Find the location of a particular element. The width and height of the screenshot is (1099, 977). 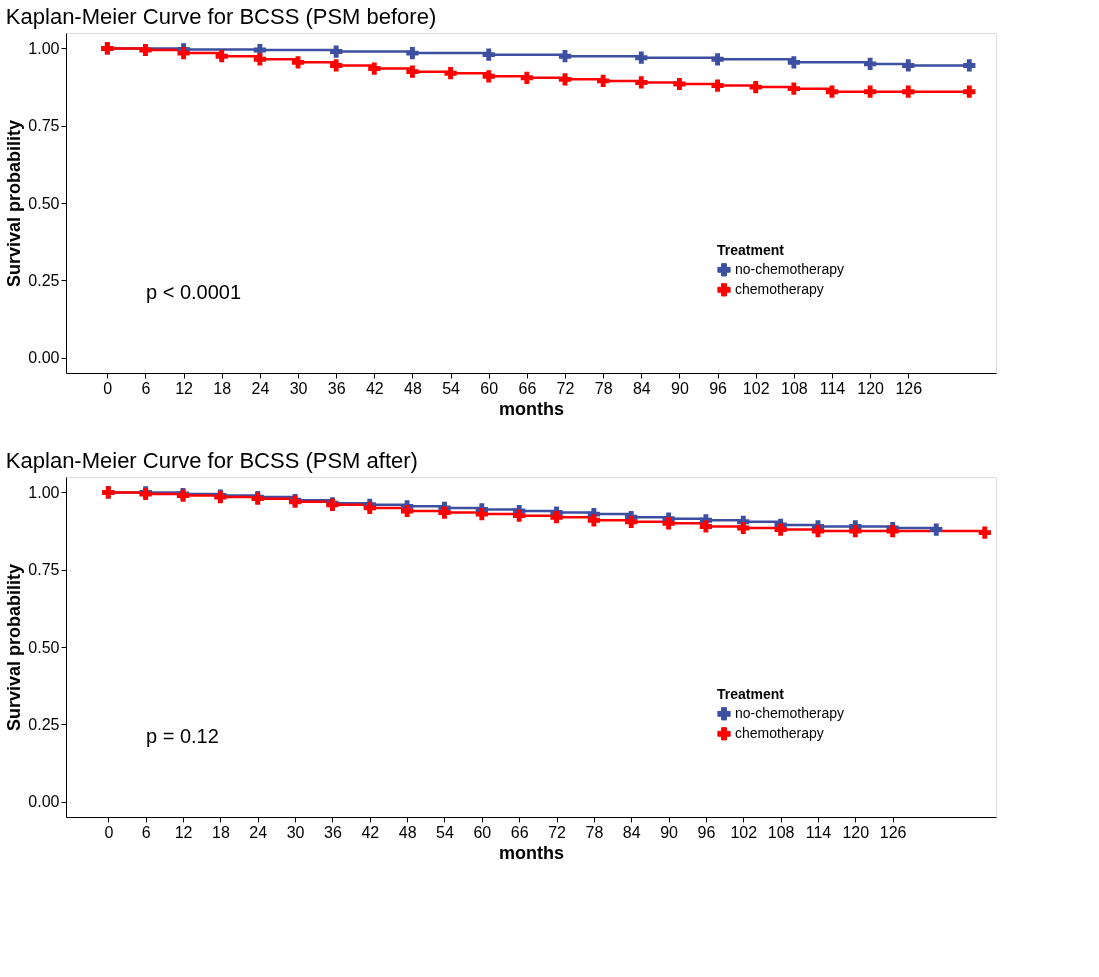

chart-title: Kaplan-Meier Curve for BCSS (PSM after) is located at coordinates (211, 460).